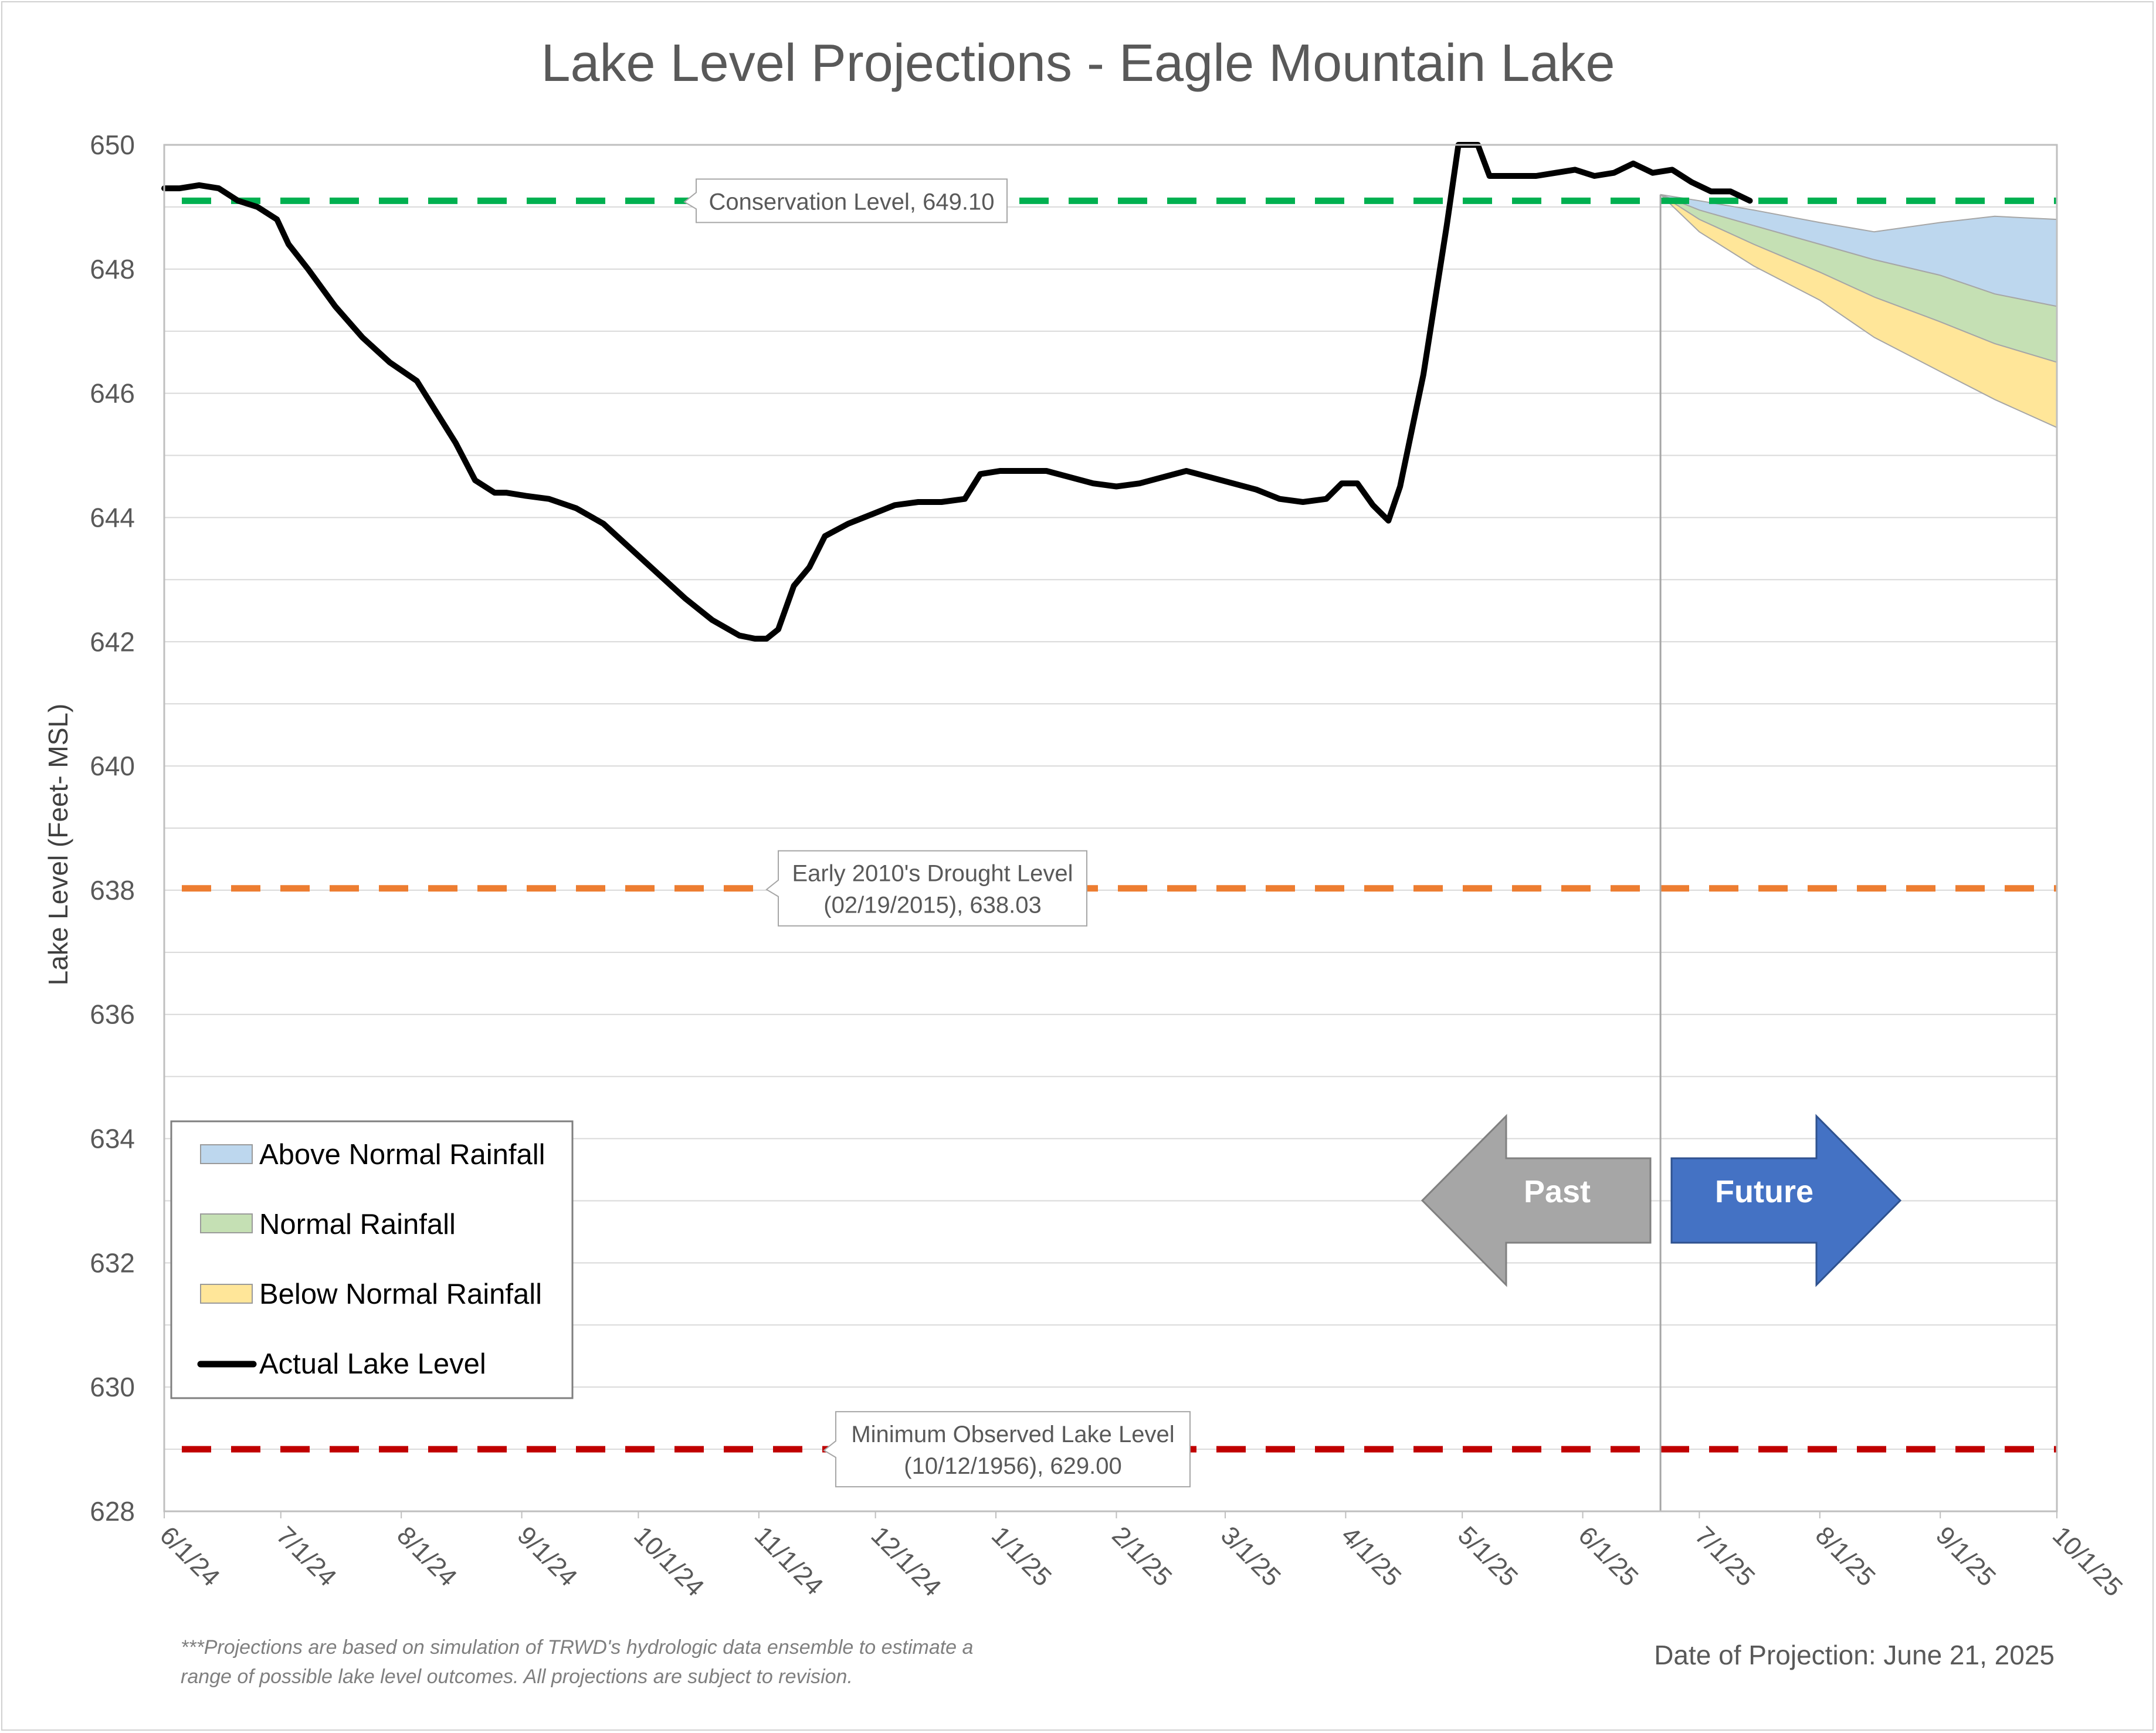 The height and width of the screenshot is (1733, 2156). What do you see at coordinates (402, 1155) in the screenshot?
I see `legend-label-above-normal: Above Normal Rainfall` at bounding box center [402, 1155].